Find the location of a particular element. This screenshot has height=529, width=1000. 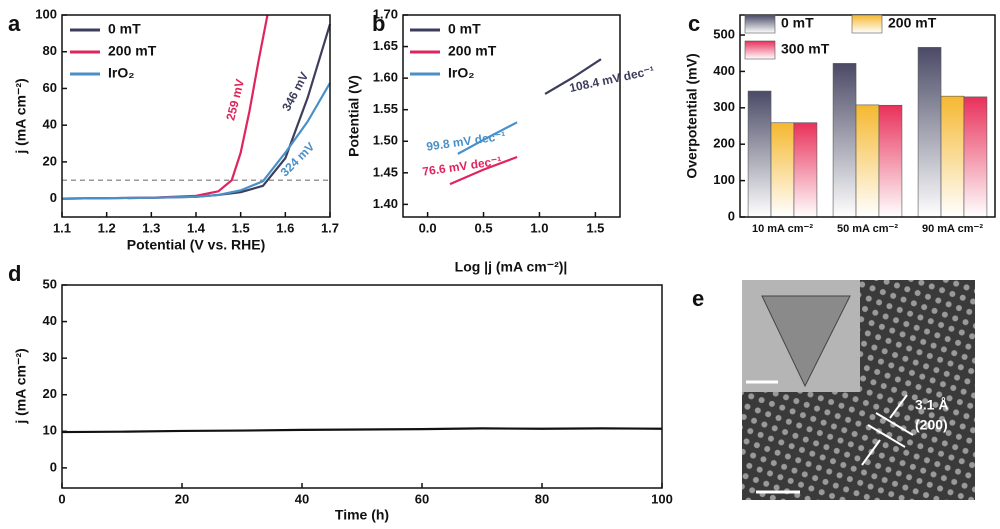

x-tick-label: 80 is located at coordinates (542, 498).